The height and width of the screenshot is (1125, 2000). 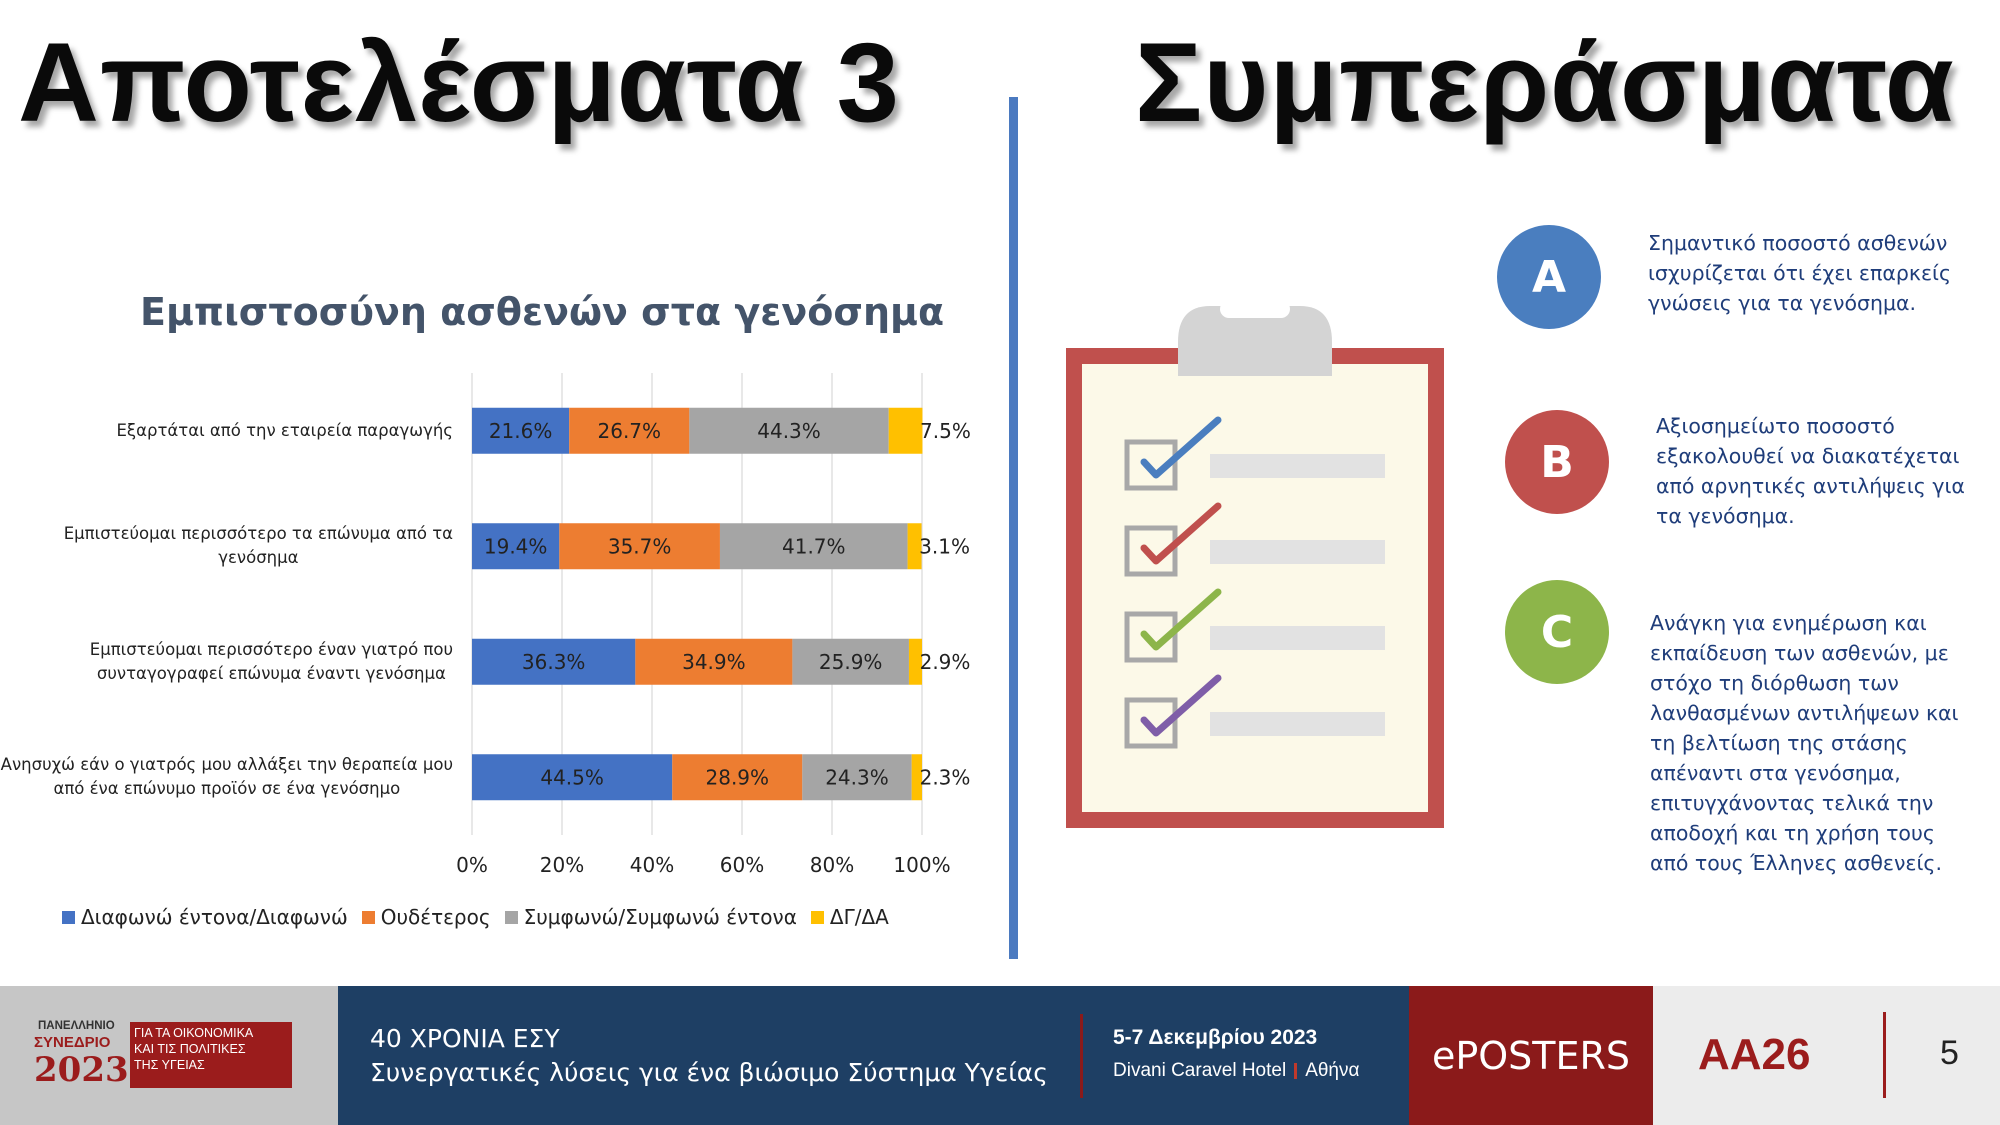 I want to click on chart-title: Εμπιστοσύνη ασθενών στα γενόσημα, so click(x=542, y=312).